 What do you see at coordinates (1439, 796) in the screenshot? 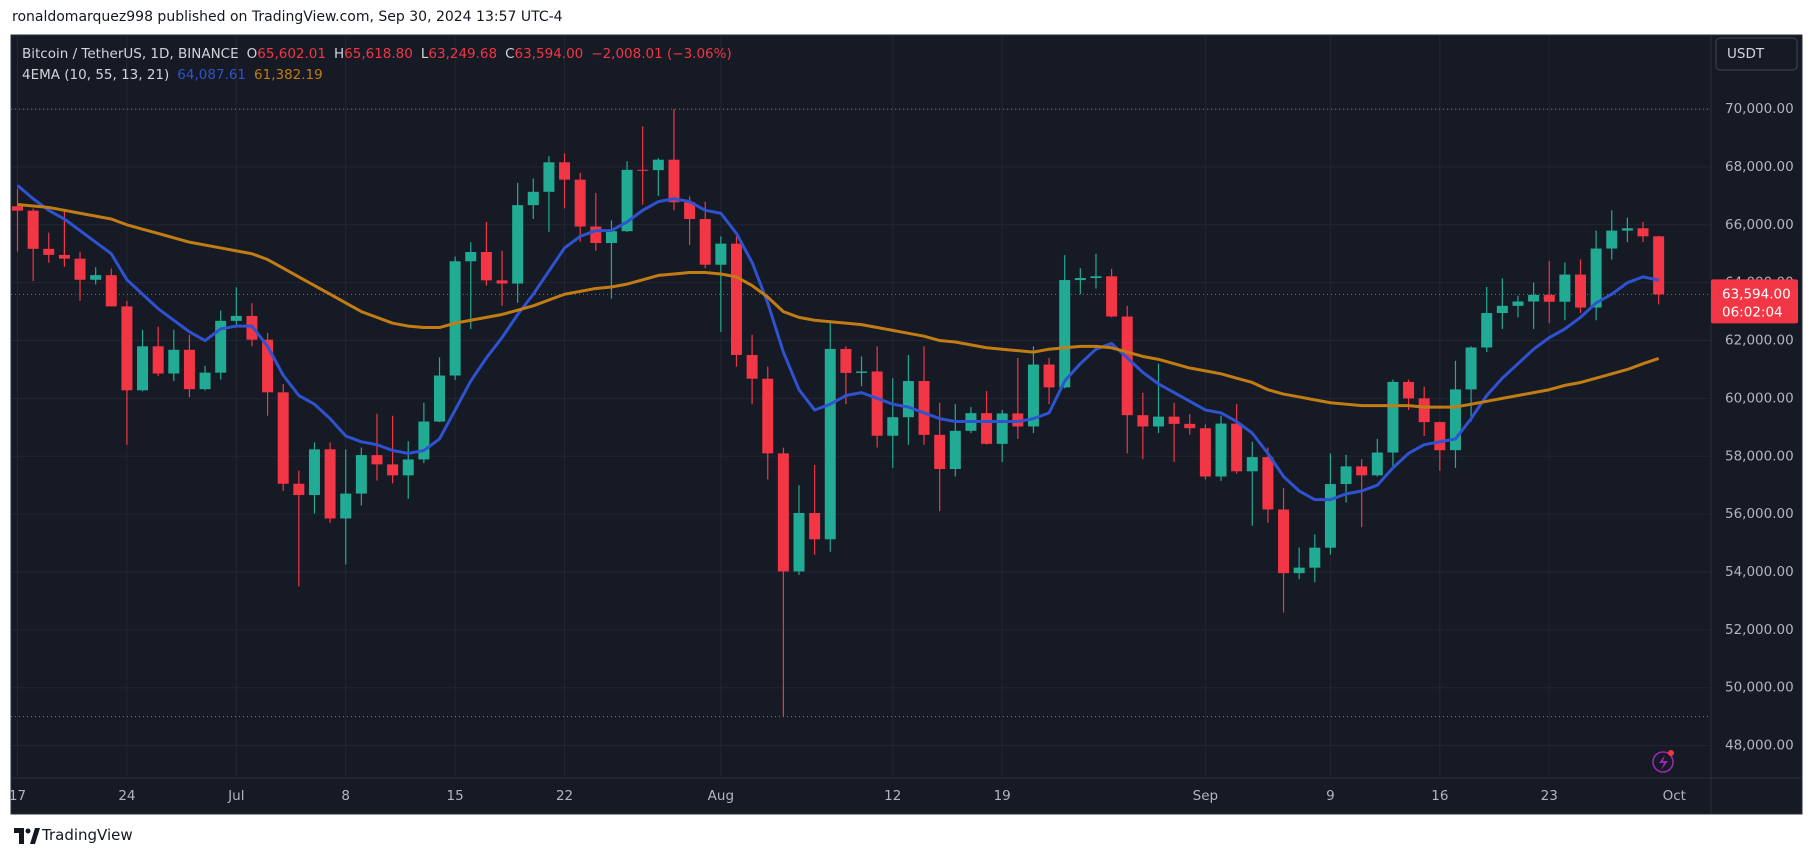
I see `x-tick-label: 16` at bounding box center [1439, 796].